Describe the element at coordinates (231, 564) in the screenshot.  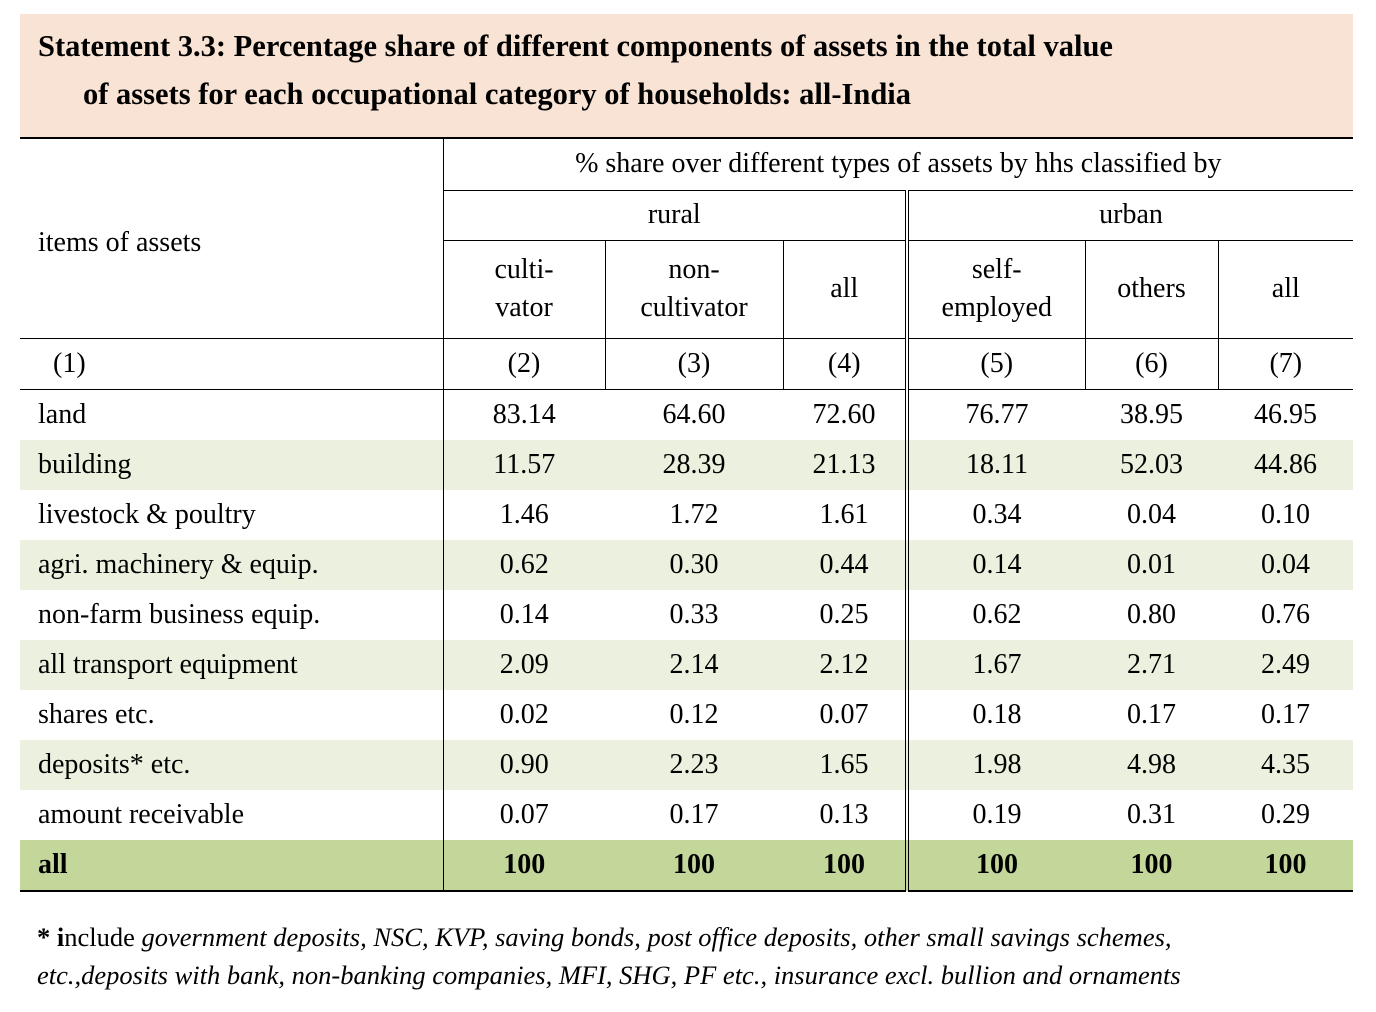
I see `row-label: agri. machinery & equip.` at that location.